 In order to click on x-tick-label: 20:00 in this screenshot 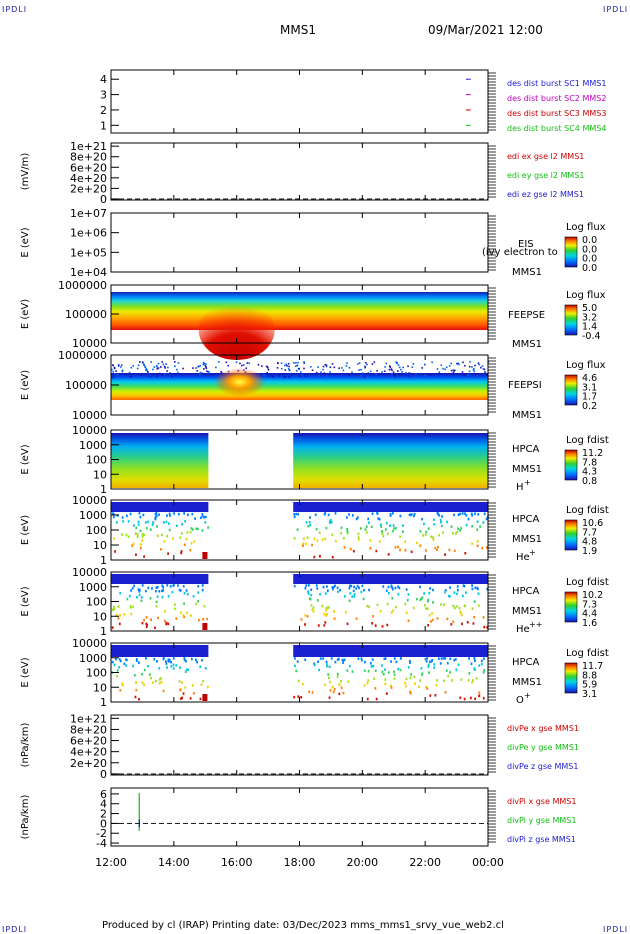, I will do `click(362, 862)`.